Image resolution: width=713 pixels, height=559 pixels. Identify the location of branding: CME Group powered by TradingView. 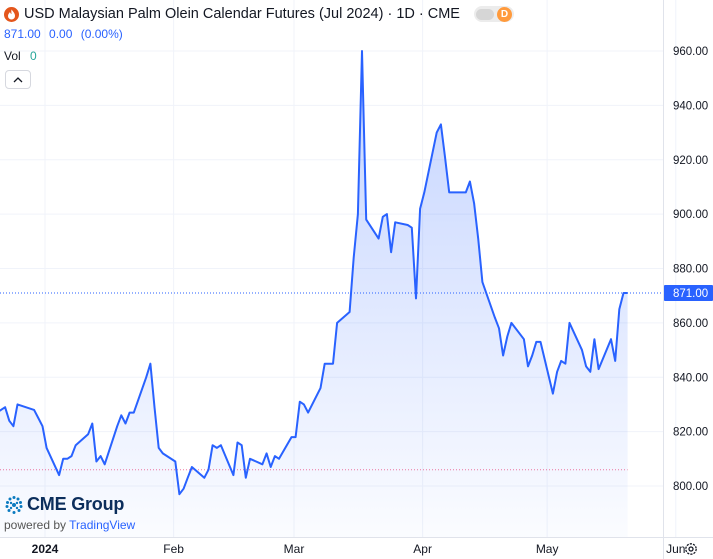
(69, 513).